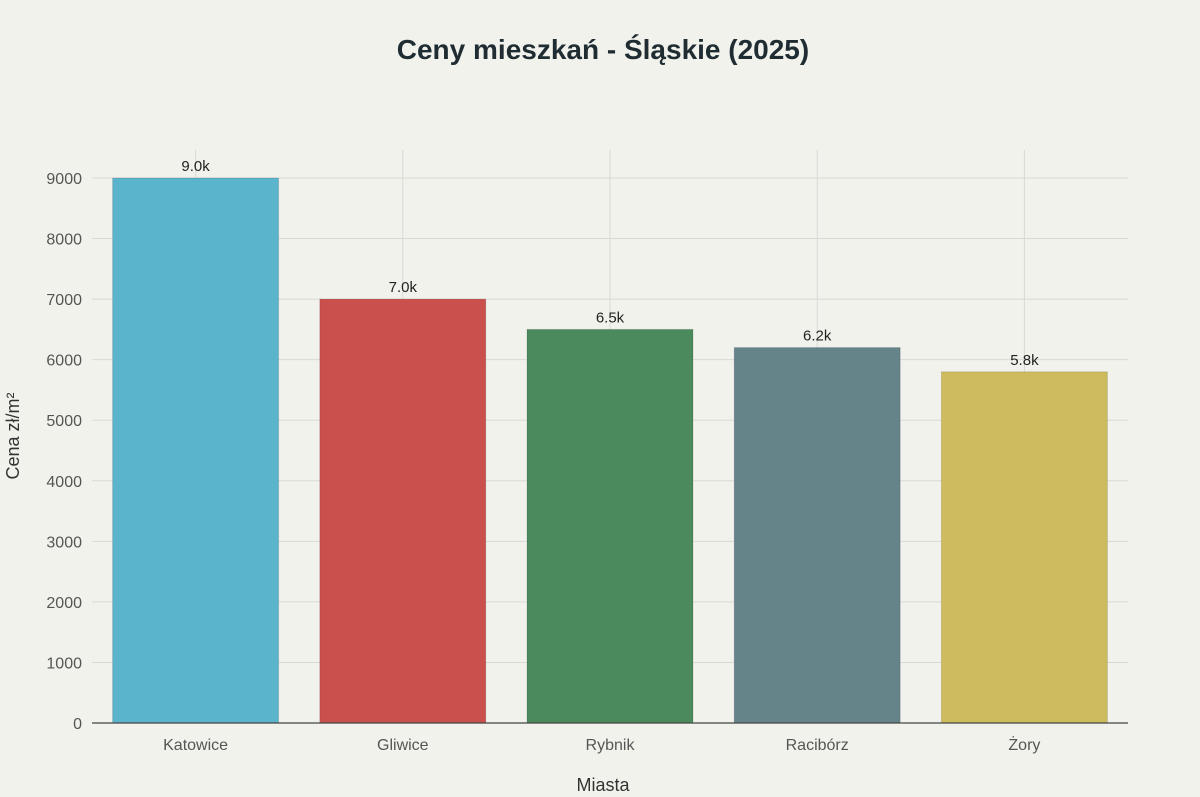  I want to click on y-tick-label-0: 0, so click(77, 724).